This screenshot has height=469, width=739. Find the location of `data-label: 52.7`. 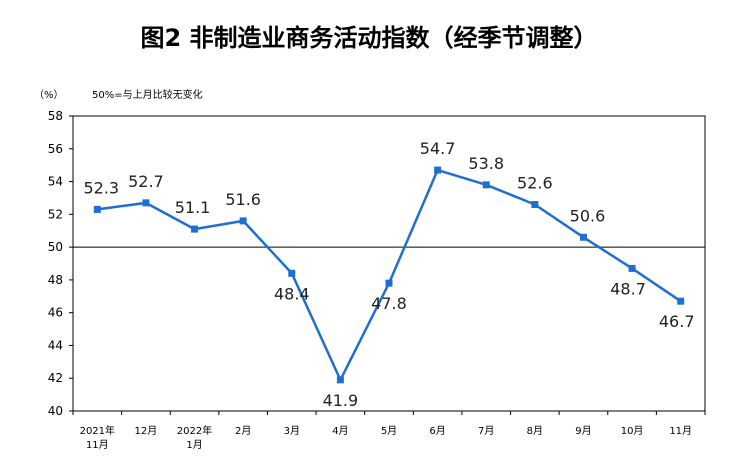

data-label: 52.7 is located at coordinates (146, 181).